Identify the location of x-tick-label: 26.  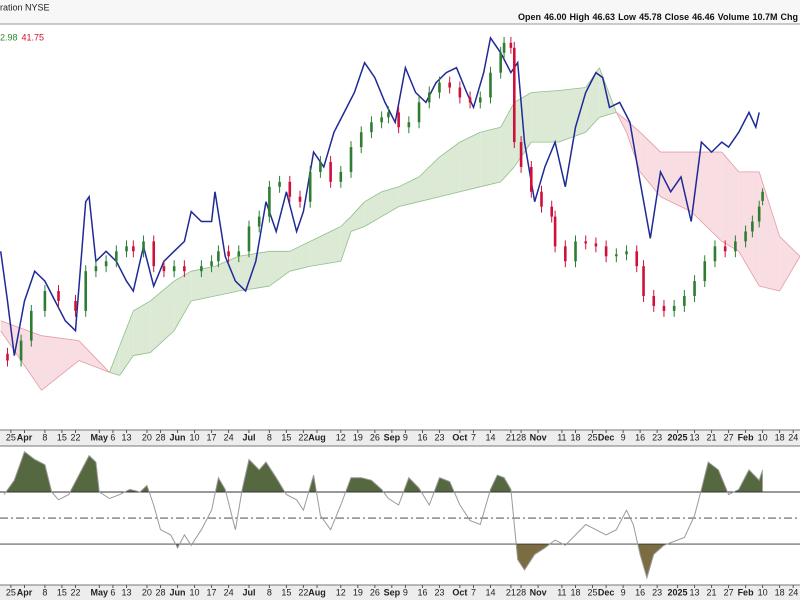
(375, 592).